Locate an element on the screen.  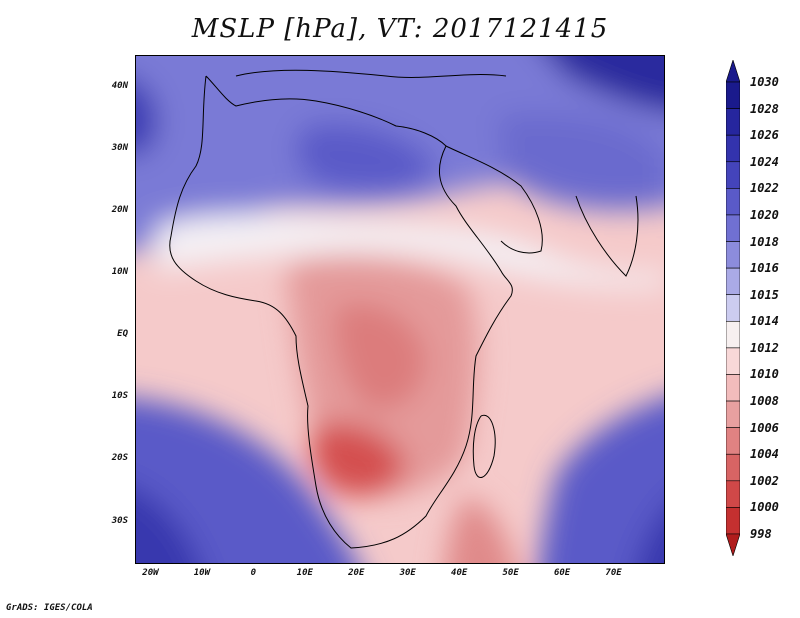
colorbar-level-label: 1028 is located at coordinates (764, 108).